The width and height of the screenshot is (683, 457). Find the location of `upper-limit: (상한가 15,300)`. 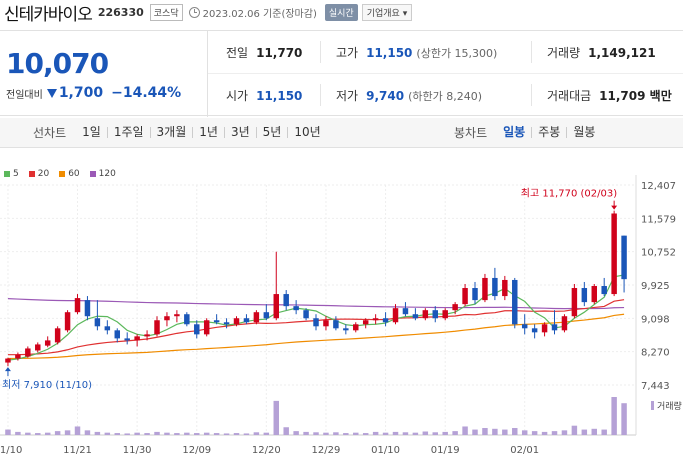

upper-limit: (상한가 15,300) is located at coordinates (457, 53).